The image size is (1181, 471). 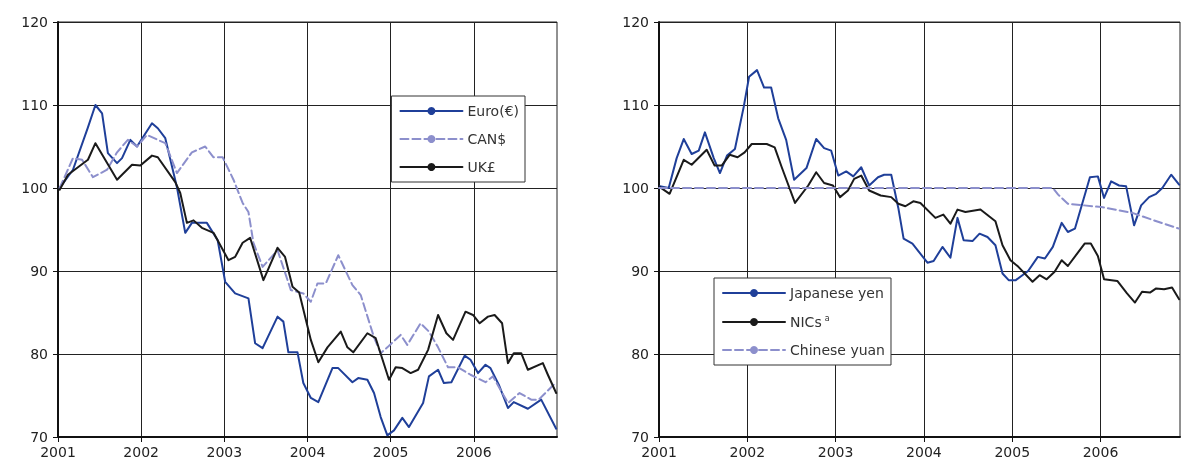 What do you see at coordinates (837, 350) in the screenshot?
I see `legend-label: Chinese yuan` at bounding box center [837, 350].